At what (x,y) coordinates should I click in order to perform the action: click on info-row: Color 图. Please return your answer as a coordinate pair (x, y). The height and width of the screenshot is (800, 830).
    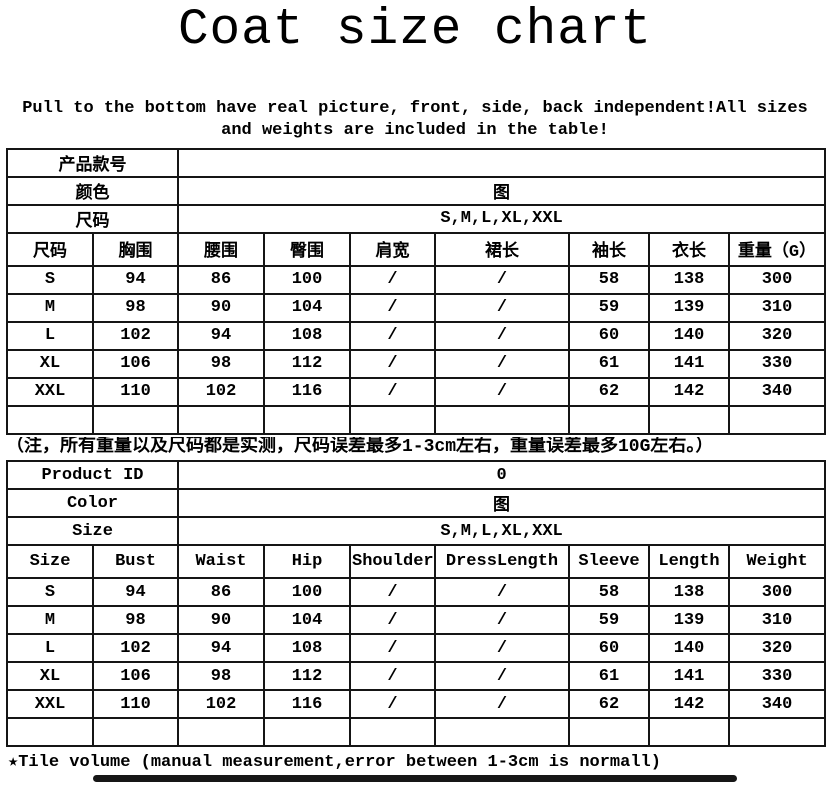
    Looking at the image, I should click on (416, 503).